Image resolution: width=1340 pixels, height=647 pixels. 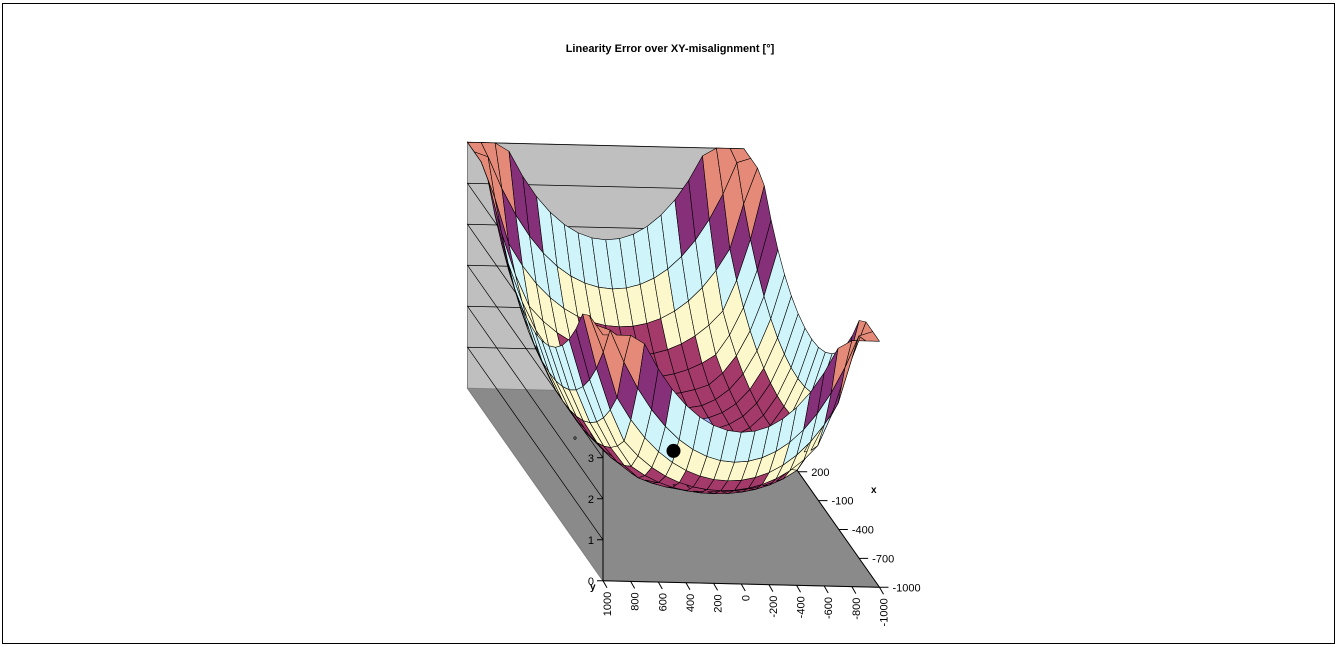 I want to click on y-tick-label: 800, so click(x=636, y=601).